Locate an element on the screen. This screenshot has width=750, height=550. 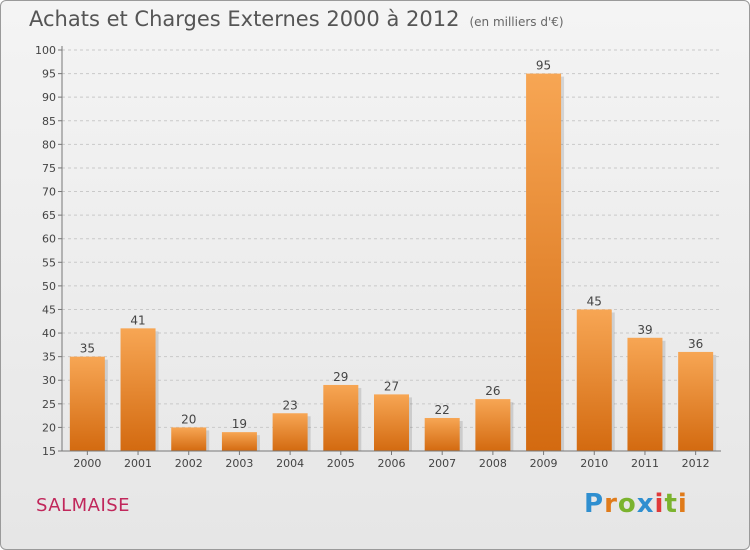
bar-2006 is located at coordinates (391, 422).